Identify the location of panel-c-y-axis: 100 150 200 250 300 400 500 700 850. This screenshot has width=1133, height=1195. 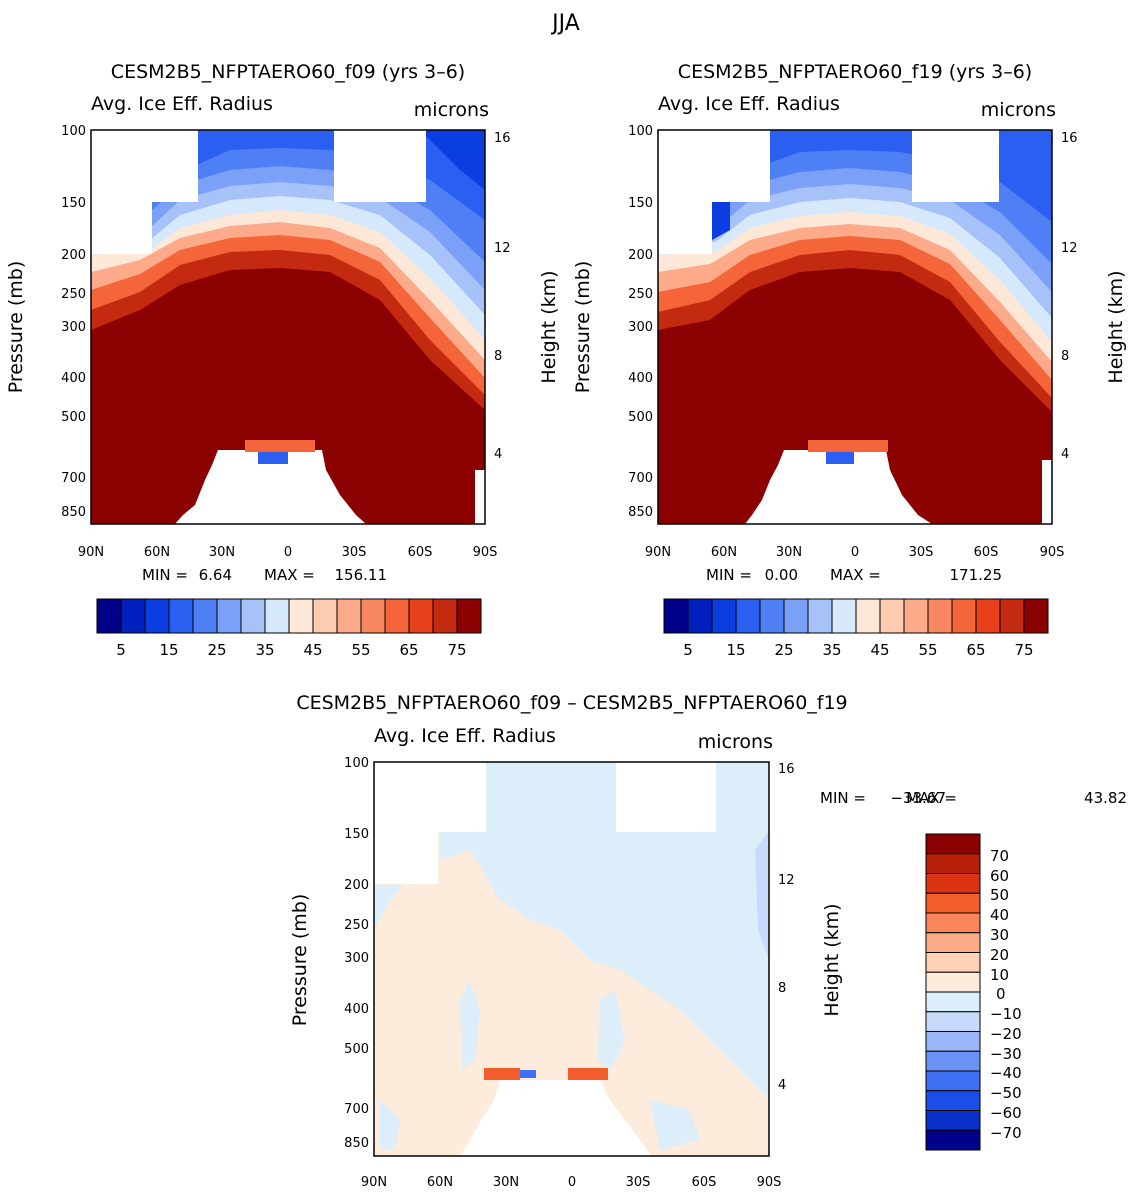
(356, 953).